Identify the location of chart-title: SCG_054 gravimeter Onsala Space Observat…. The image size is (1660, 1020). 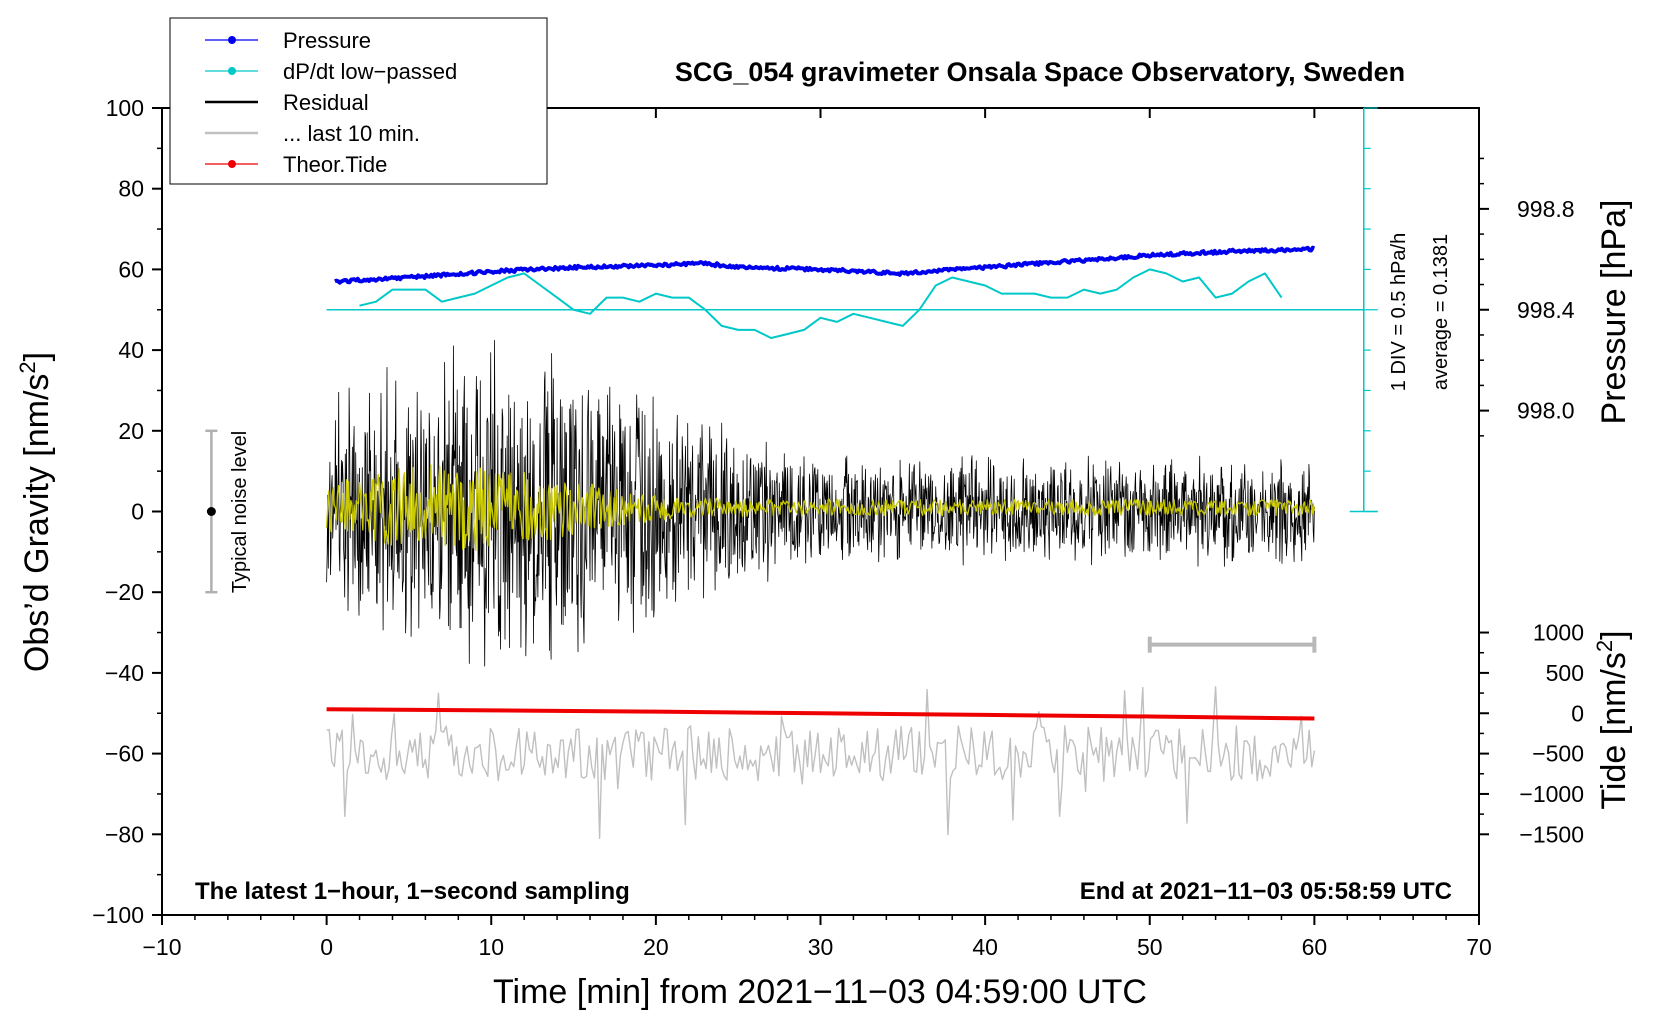
(1040, 72).